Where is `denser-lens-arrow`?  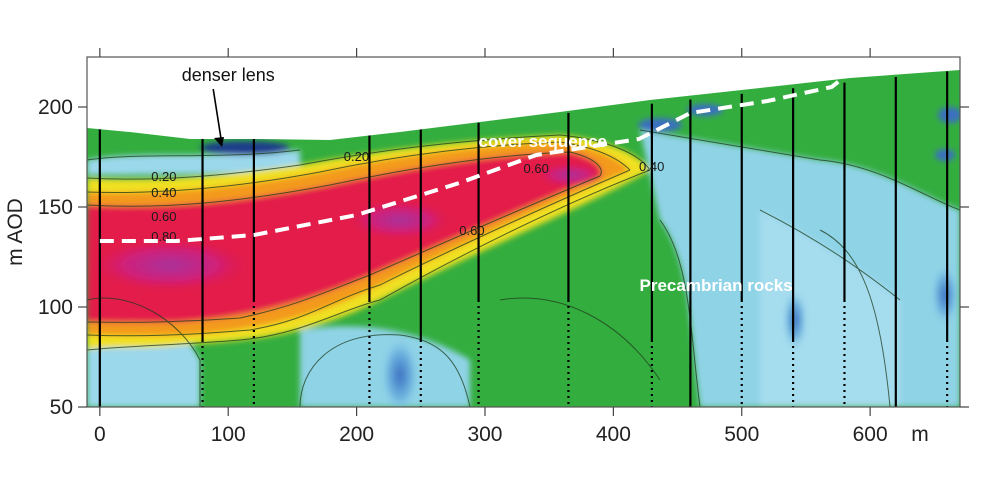
denser-lens-arrow is located at coordinates (217, 117).